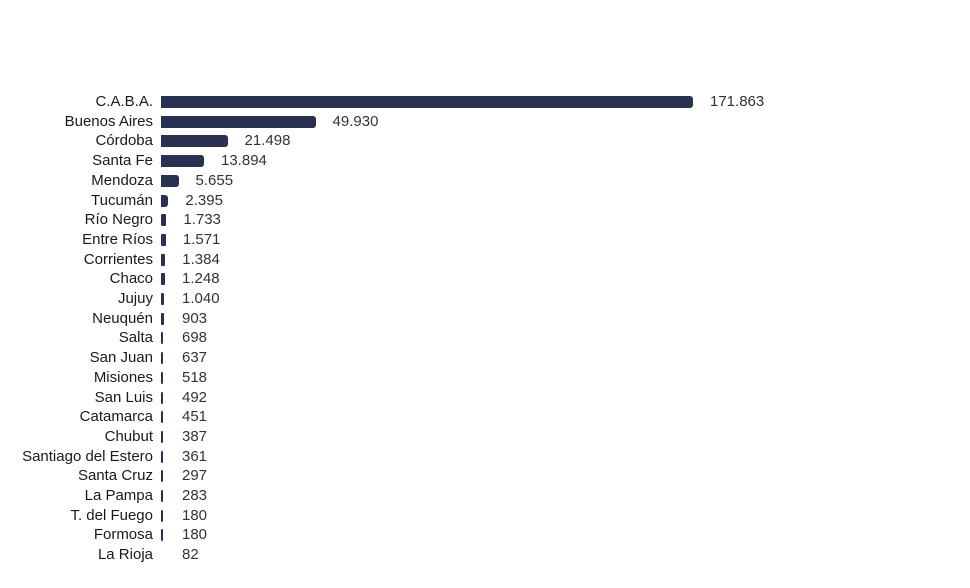 Image resolution: width=970 pixels, height=588 pixels. Describe the element at coordinates (485, 457) in the screenshot. I see `chart-row: Santiago del Estero 361` at that location.